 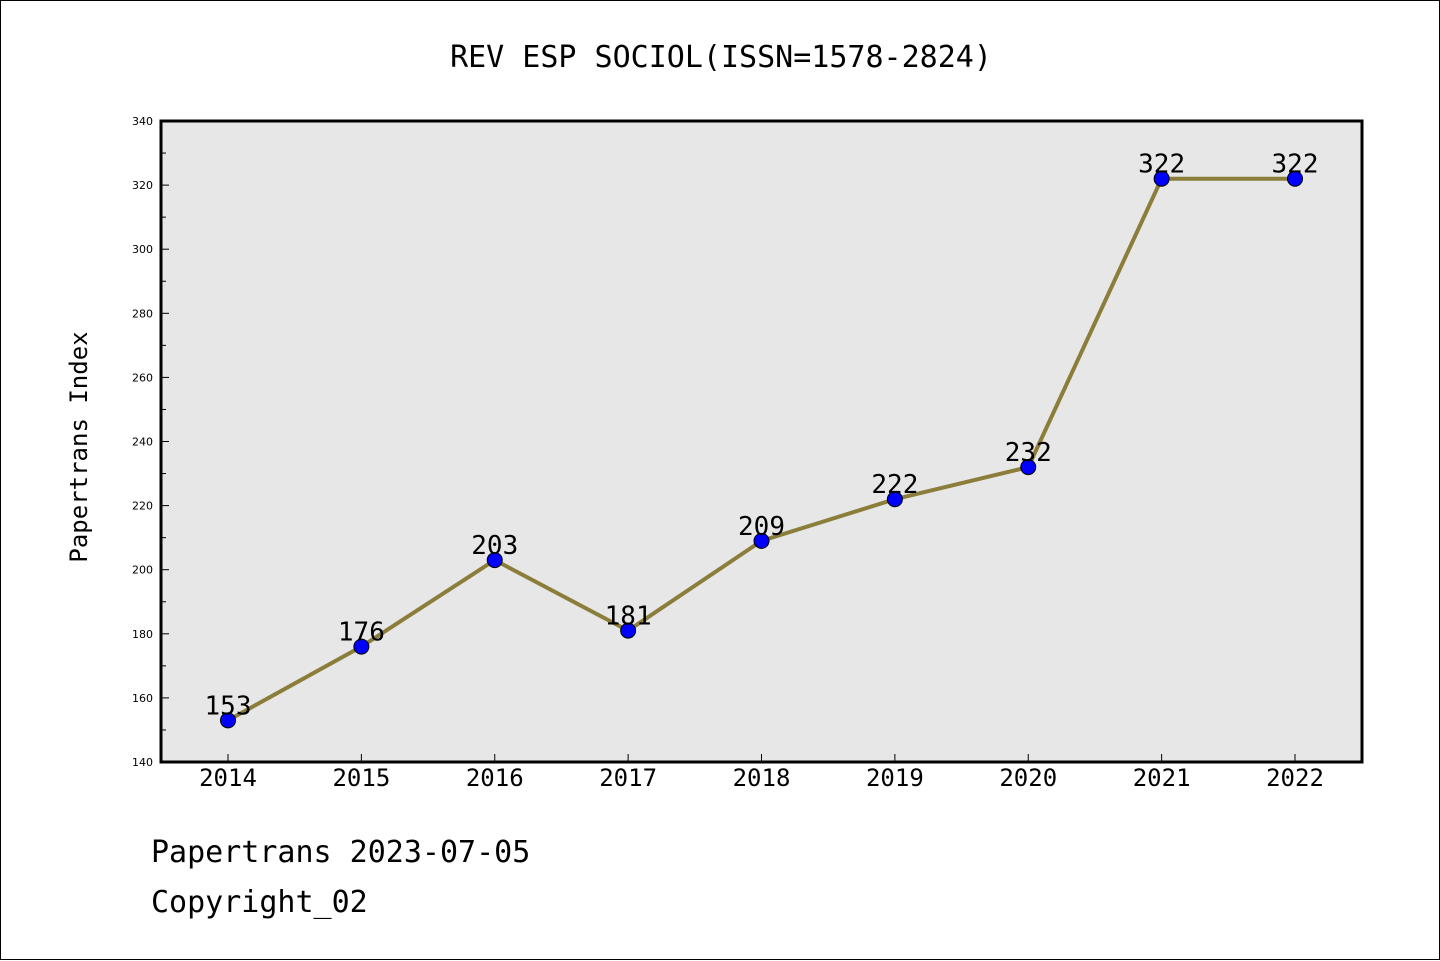 What do you see at coordinates (628, 778) in the screenshot?
I see `x-tick-label: 2017` at bounding box center [628, 778].